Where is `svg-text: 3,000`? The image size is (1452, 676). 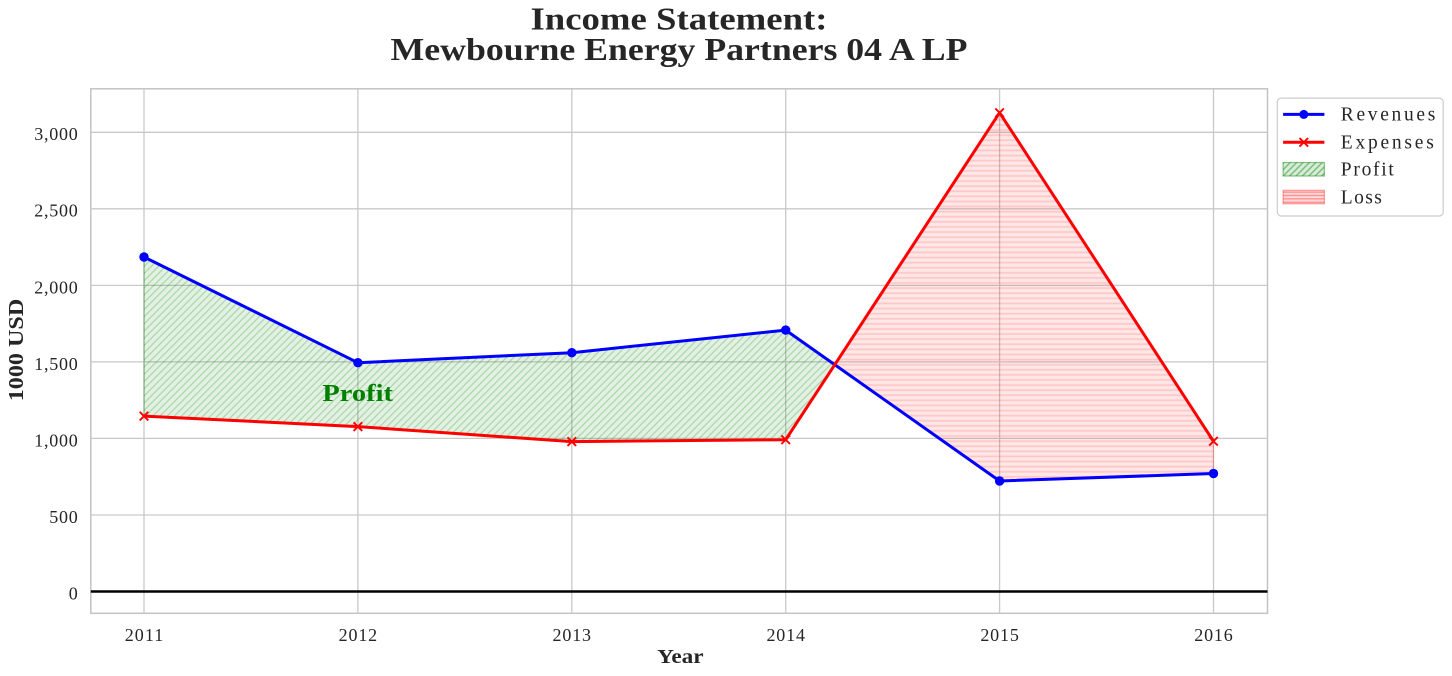 svg-text: 3,000 is located at coordinates (56, 134).